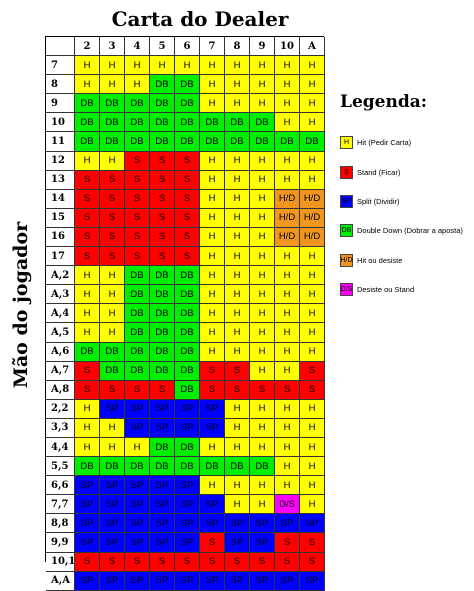  Describe the element at coordinates (60, 314) in the screenshot. I see `player-hand-label: A,4` at that location.